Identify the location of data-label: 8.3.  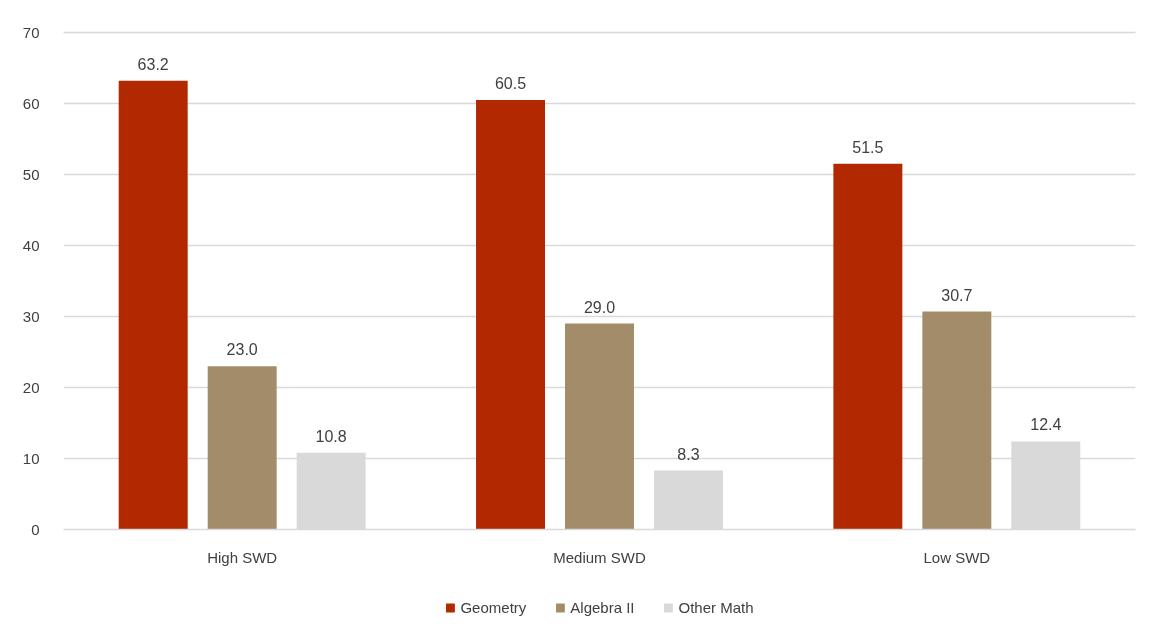
(688, 454).